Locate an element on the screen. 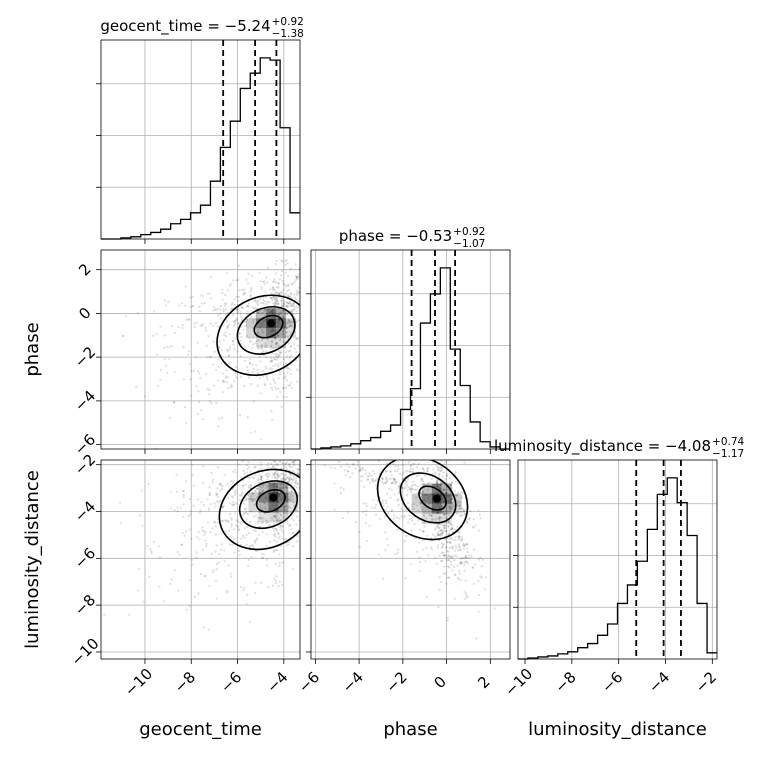 The image size is (760, 760). hist-panel-geocent_time: geocent_time = −5.24 +0.92−1.38 is located at coordinates (200, 130).